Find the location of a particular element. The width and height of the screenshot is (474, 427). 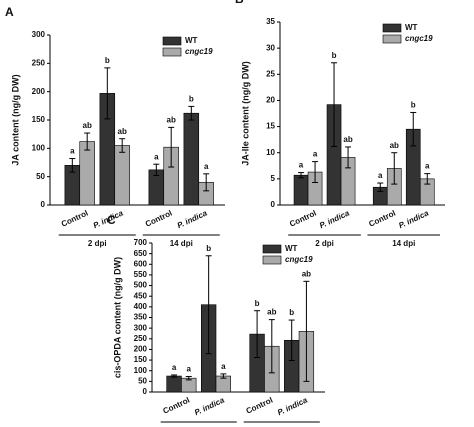

y-tick-label: 35 is located at coordinates (270, 21).